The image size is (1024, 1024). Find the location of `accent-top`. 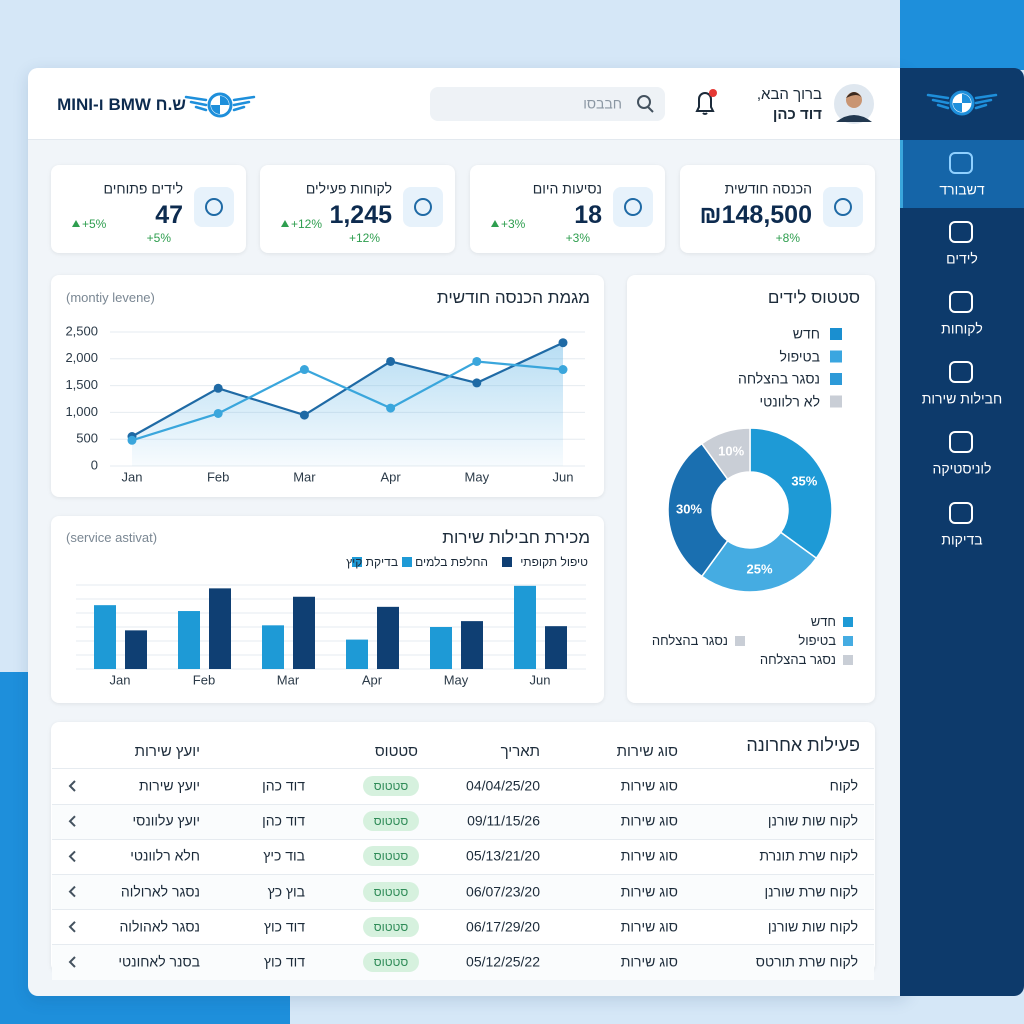

accent-top is located at coordinates (962, 35).